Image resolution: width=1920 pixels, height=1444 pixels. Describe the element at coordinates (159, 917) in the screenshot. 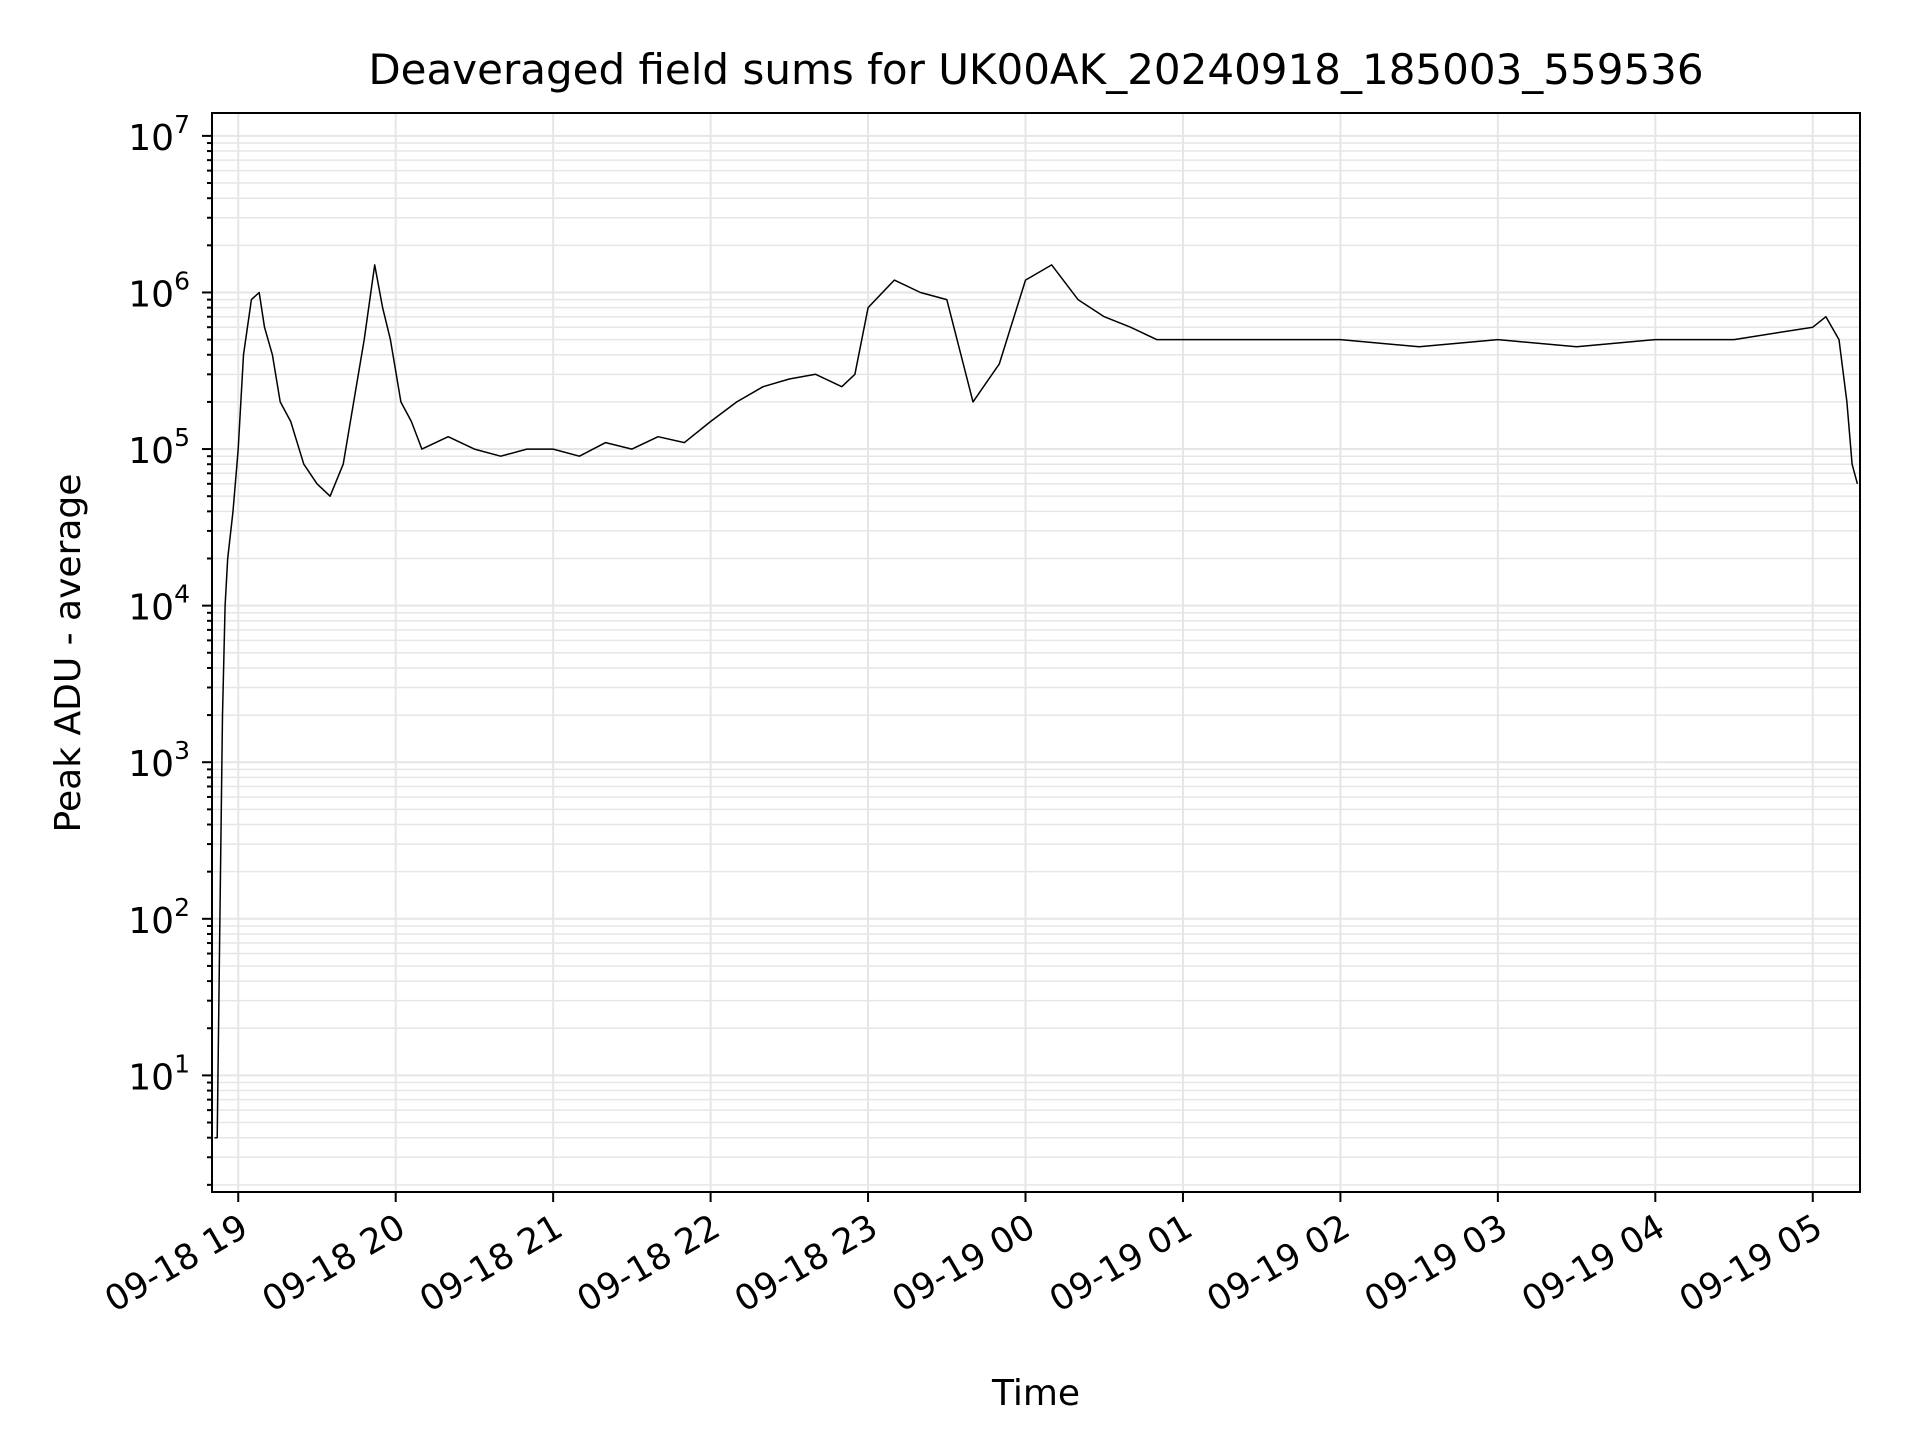

I see `y-tick-label: 10²` at that location.